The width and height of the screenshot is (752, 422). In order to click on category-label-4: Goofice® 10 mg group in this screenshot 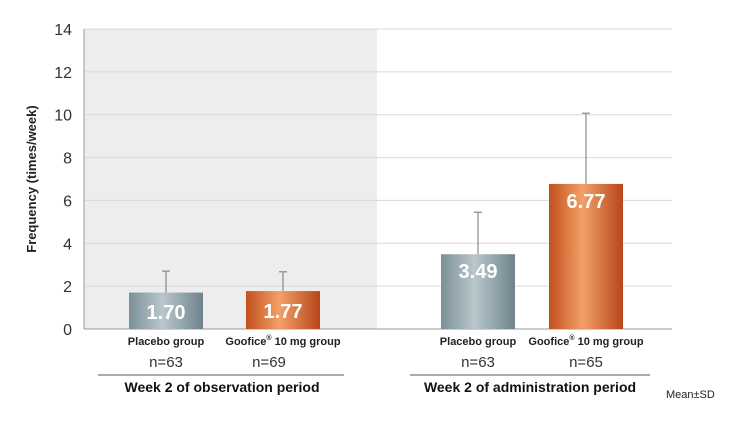, I will do `click(585, 341)`.